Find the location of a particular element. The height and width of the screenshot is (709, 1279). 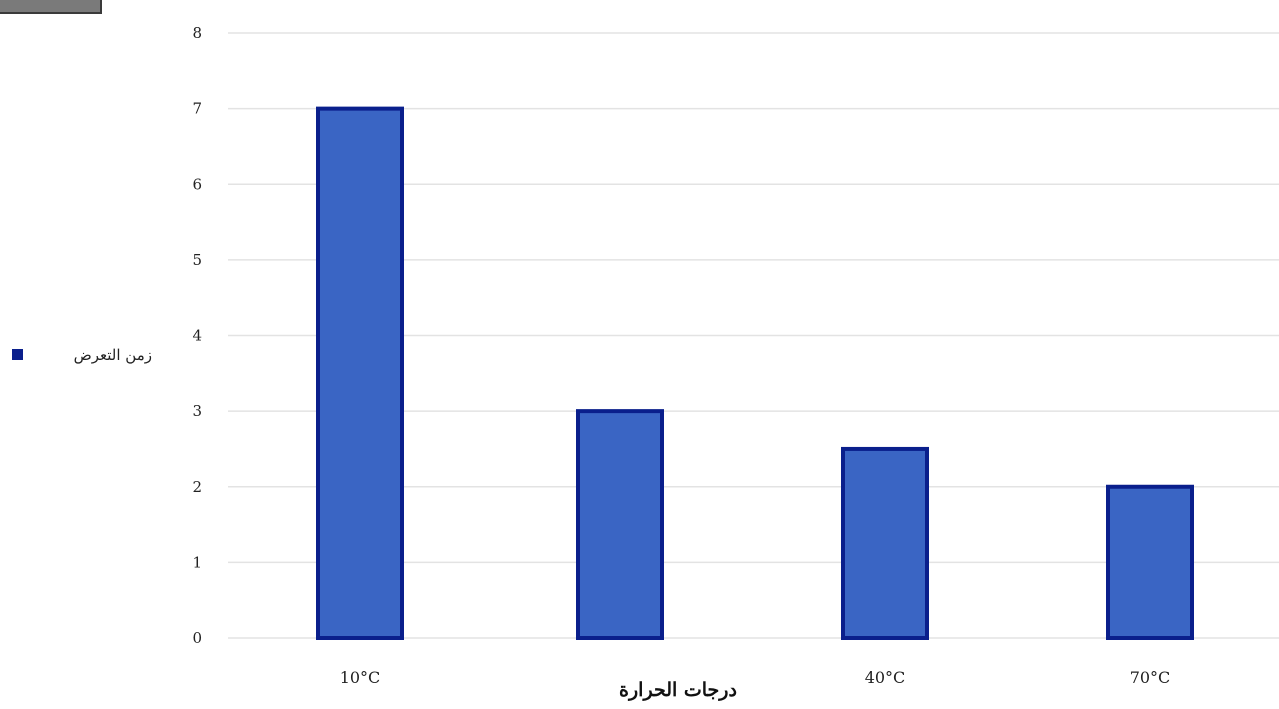

y-tick-label: 7 is located at coordinates (197, 109).